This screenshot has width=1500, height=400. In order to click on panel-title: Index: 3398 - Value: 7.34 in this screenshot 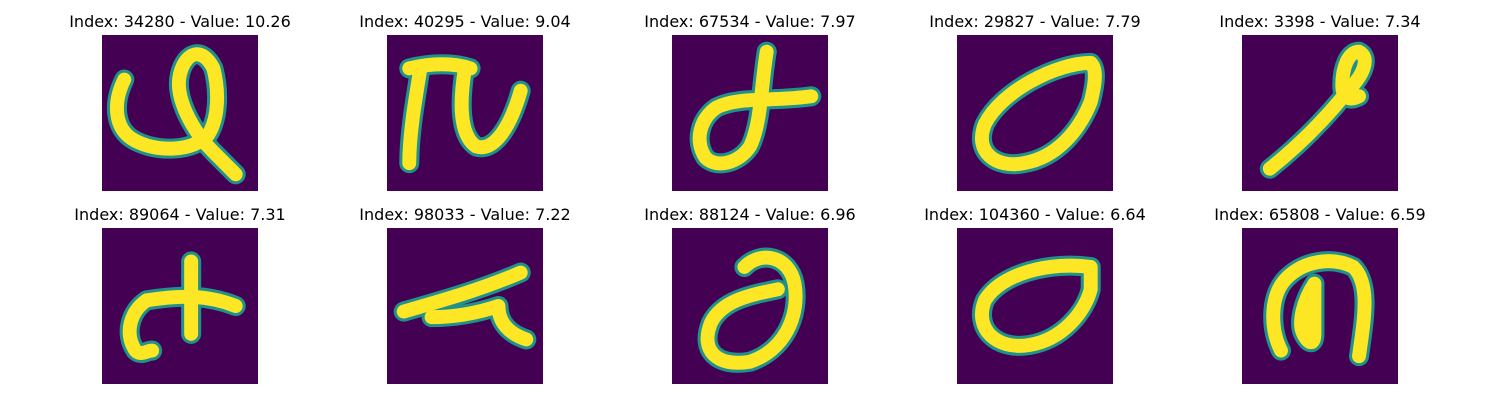, I will do `click(1320, 21)`.